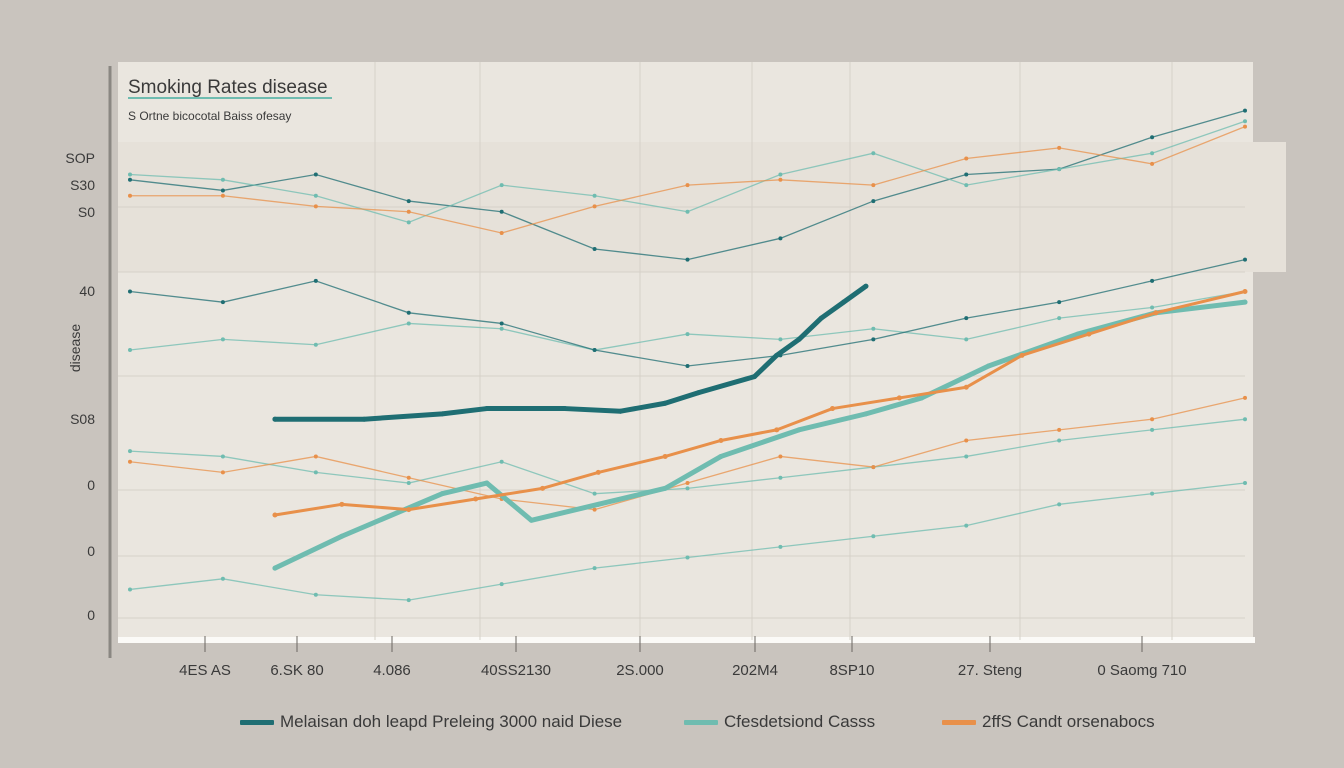  What do you see at coordinates (87, 291) in the screenshot?
I see `y-tick-label-4: 40` at bounding box center [87, 291].